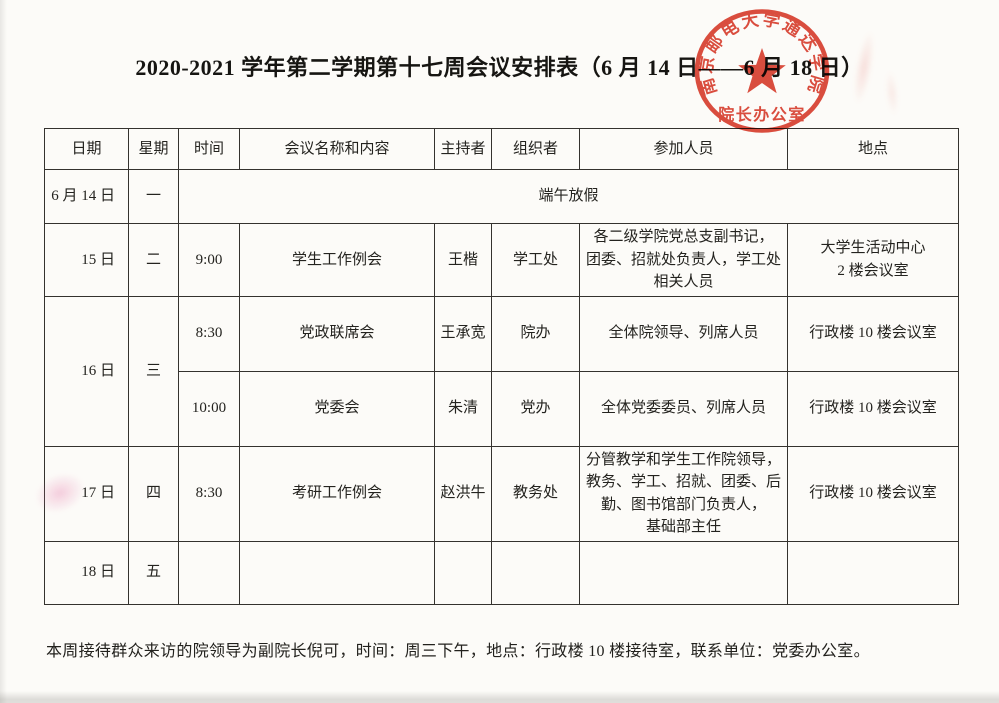 This screenshot has height=703, width=999. I want to click on location-cell: 大学生活动中心 2 楼会议室, so click(873, 260).